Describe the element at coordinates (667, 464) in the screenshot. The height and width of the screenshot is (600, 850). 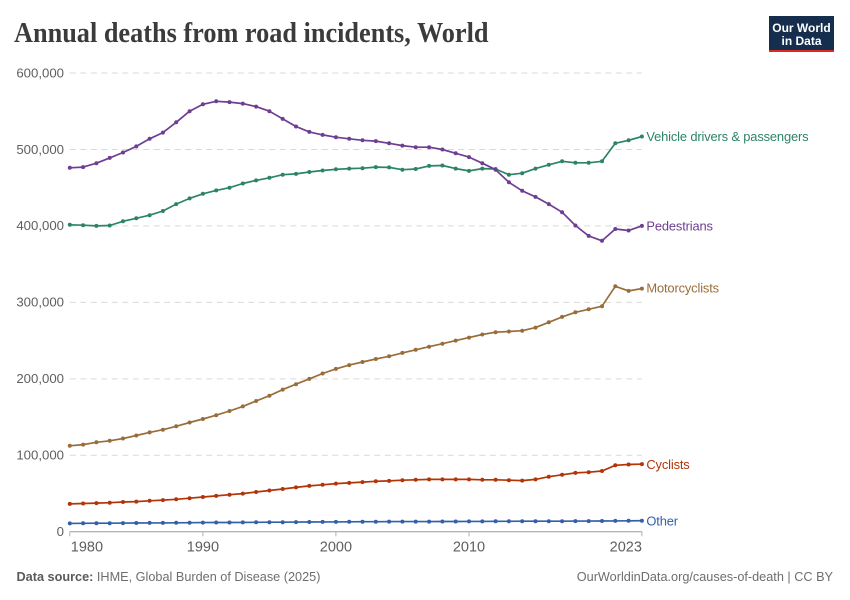
I see `svg-text: Cyclists` at that location.